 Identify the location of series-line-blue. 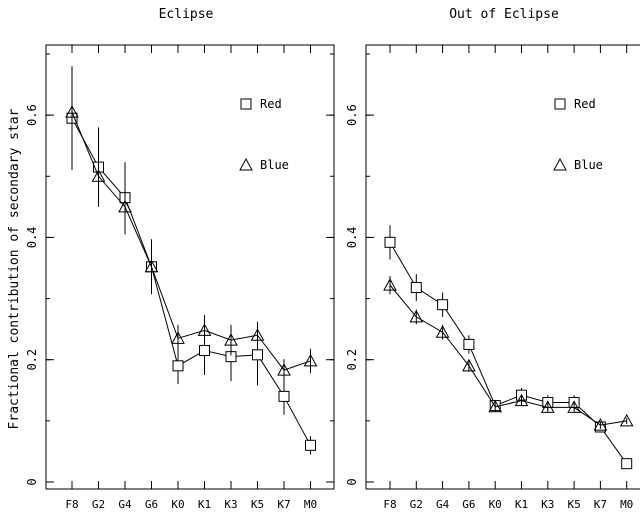
(508, 355).